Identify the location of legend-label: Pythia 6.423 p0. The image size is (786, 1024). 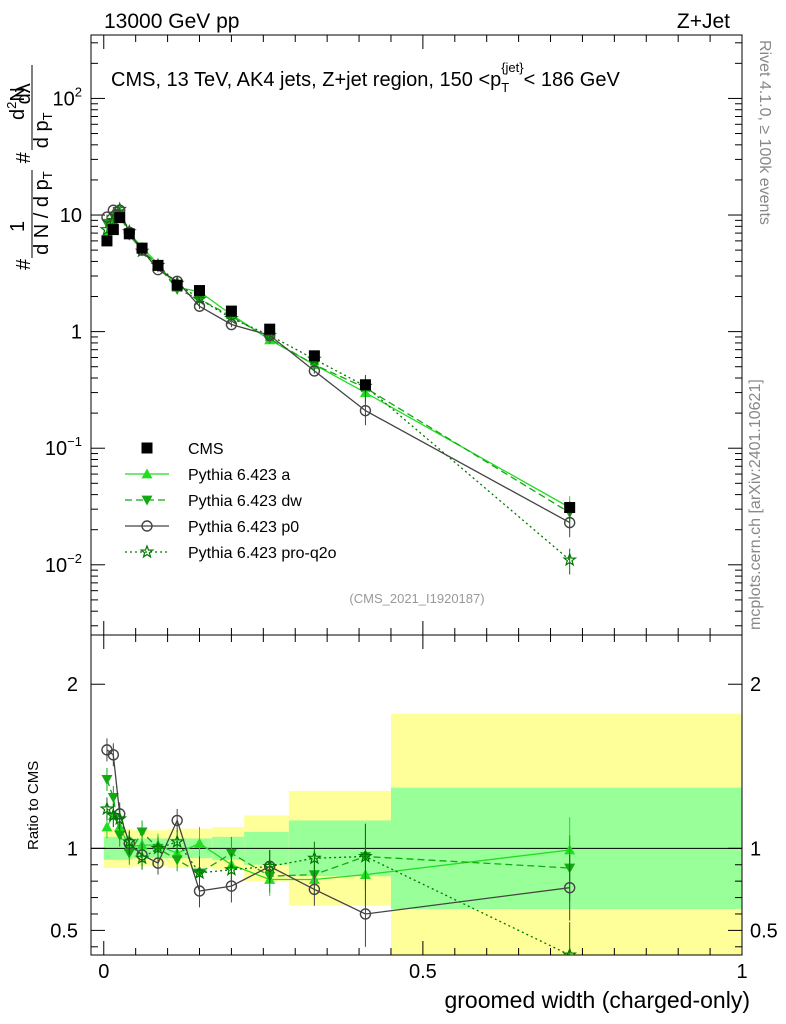
(243, 527).